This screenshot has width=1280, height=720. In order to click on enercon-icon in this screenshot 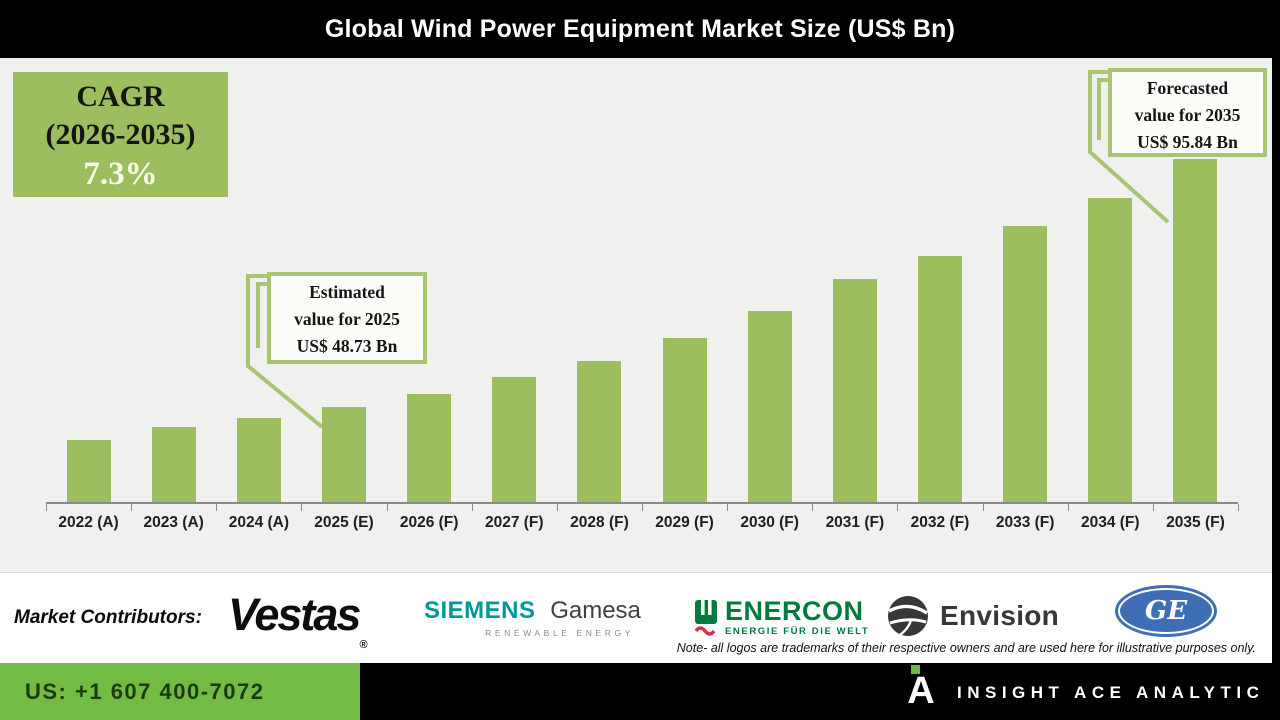, I will do `click(705, 618)`.